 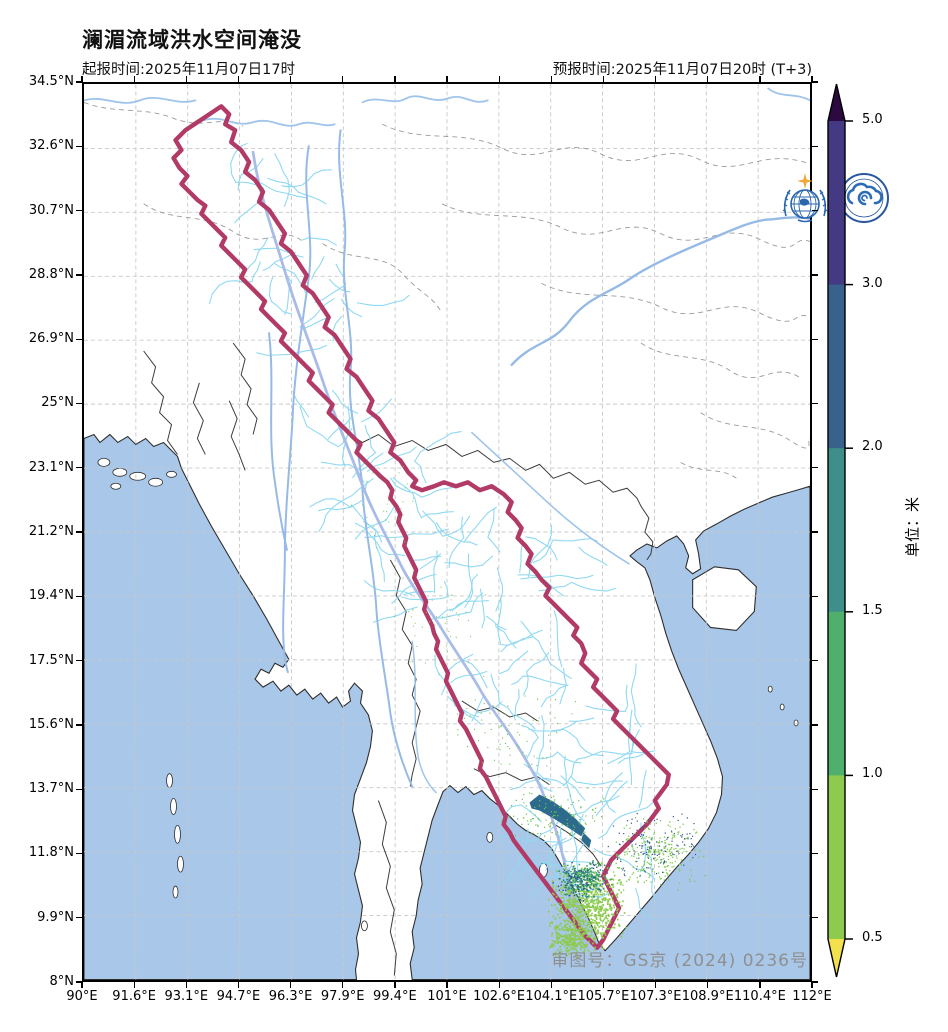 I want to click on lat-tick-label: 19.4°N, so click(x=51, y=596).